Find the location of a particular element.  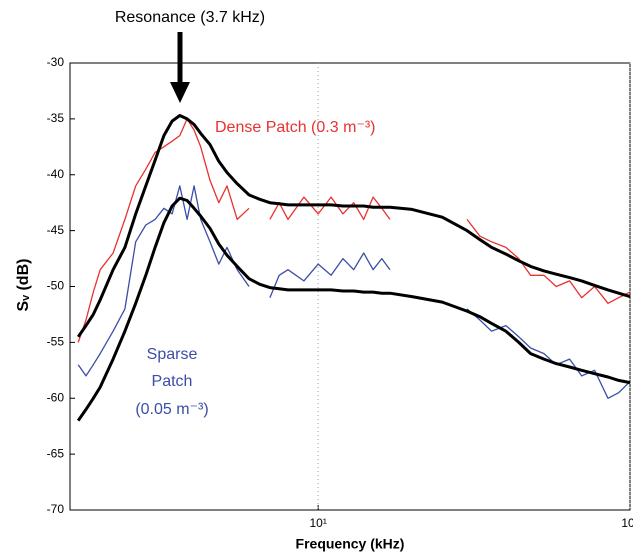

x-axis-label: Frequency (kHz) is located at coordinates (350, 544).